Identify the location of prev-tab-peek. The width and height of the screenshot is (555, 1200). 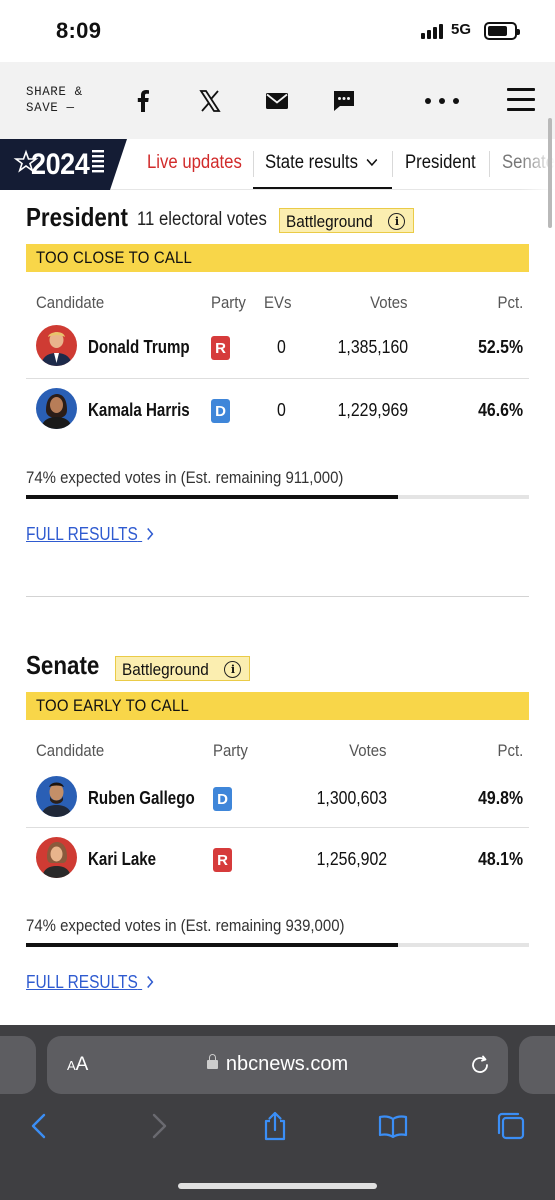
(18, 1065).